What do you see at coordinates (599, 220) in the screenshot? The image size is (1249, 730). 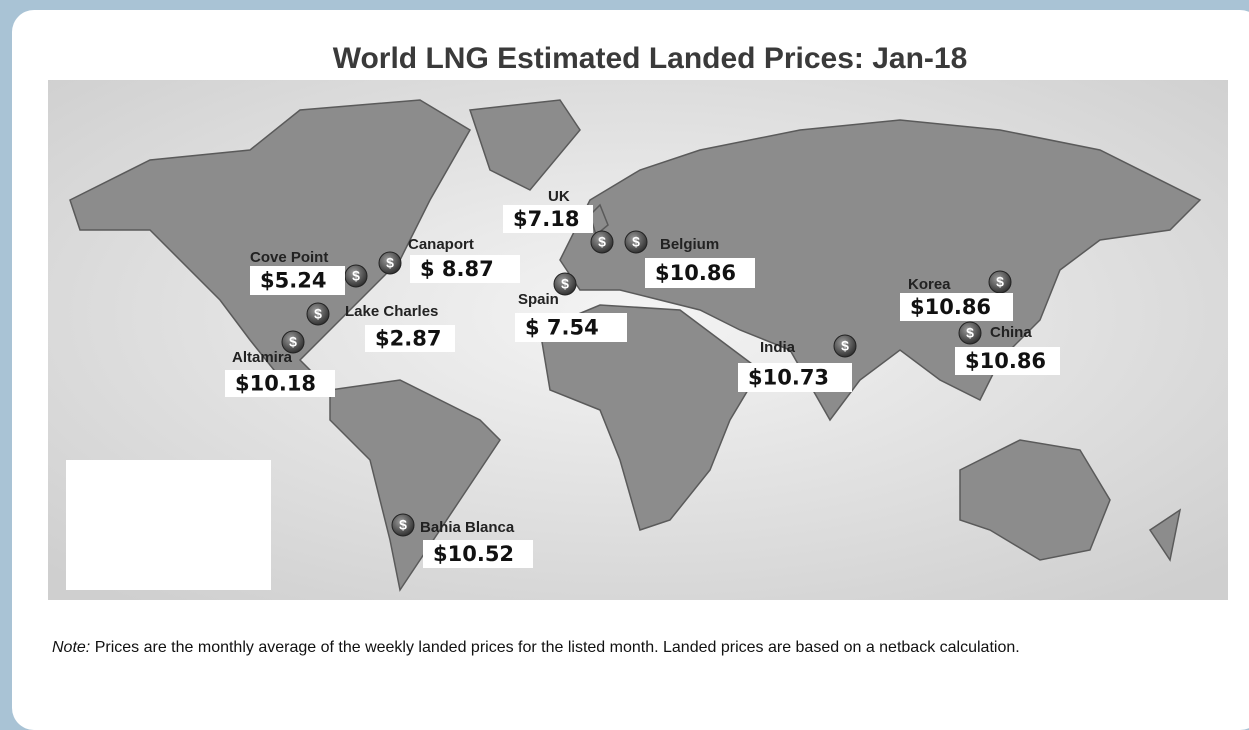 I see `britain` at bounding box center [599, 220].